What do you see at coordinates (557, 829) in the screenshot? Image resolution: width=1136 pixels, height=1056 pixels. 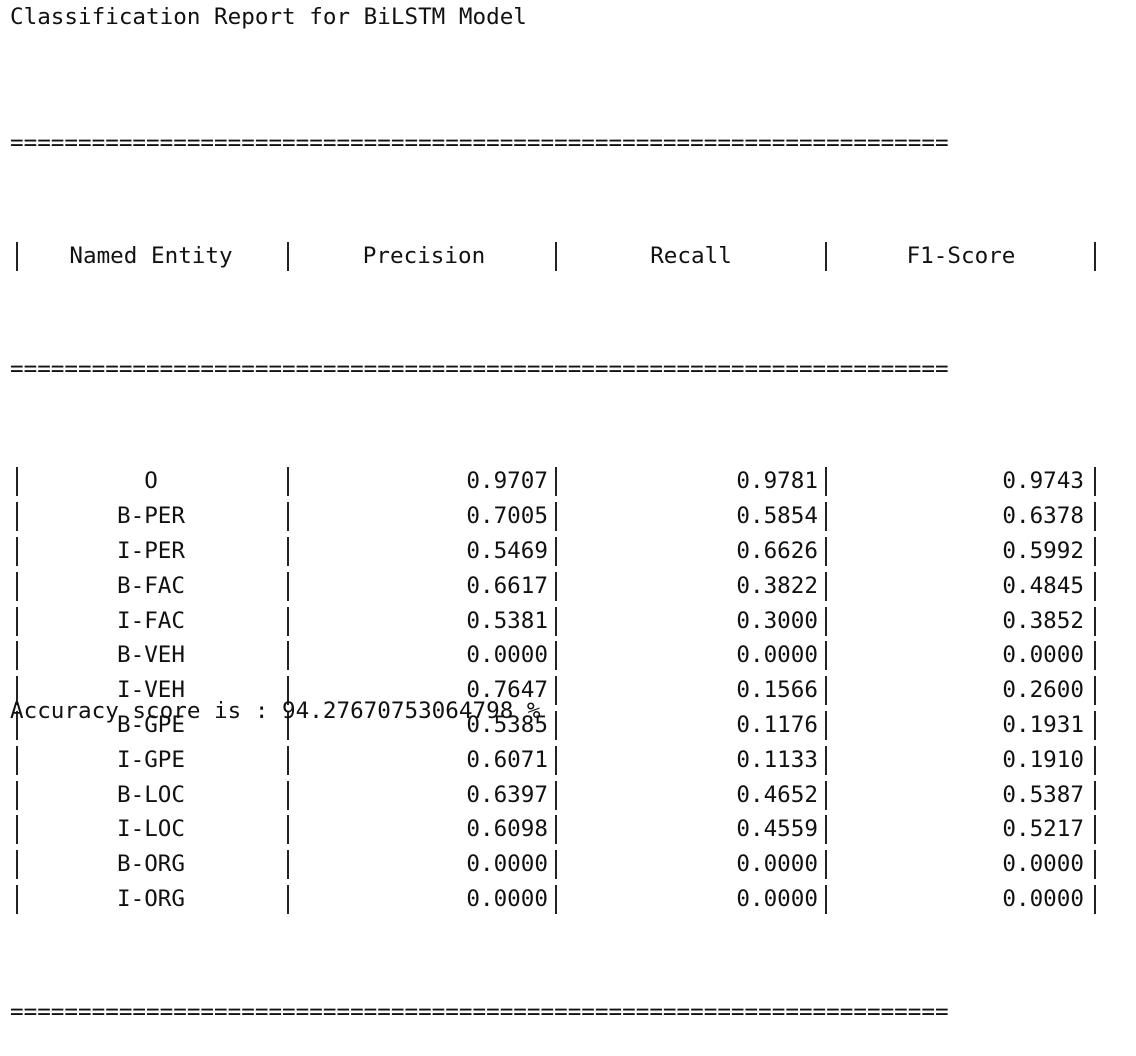 I see `table-row: I-LOC 0.6098 0.4559 0.5217` at bounding box center [557, 829].